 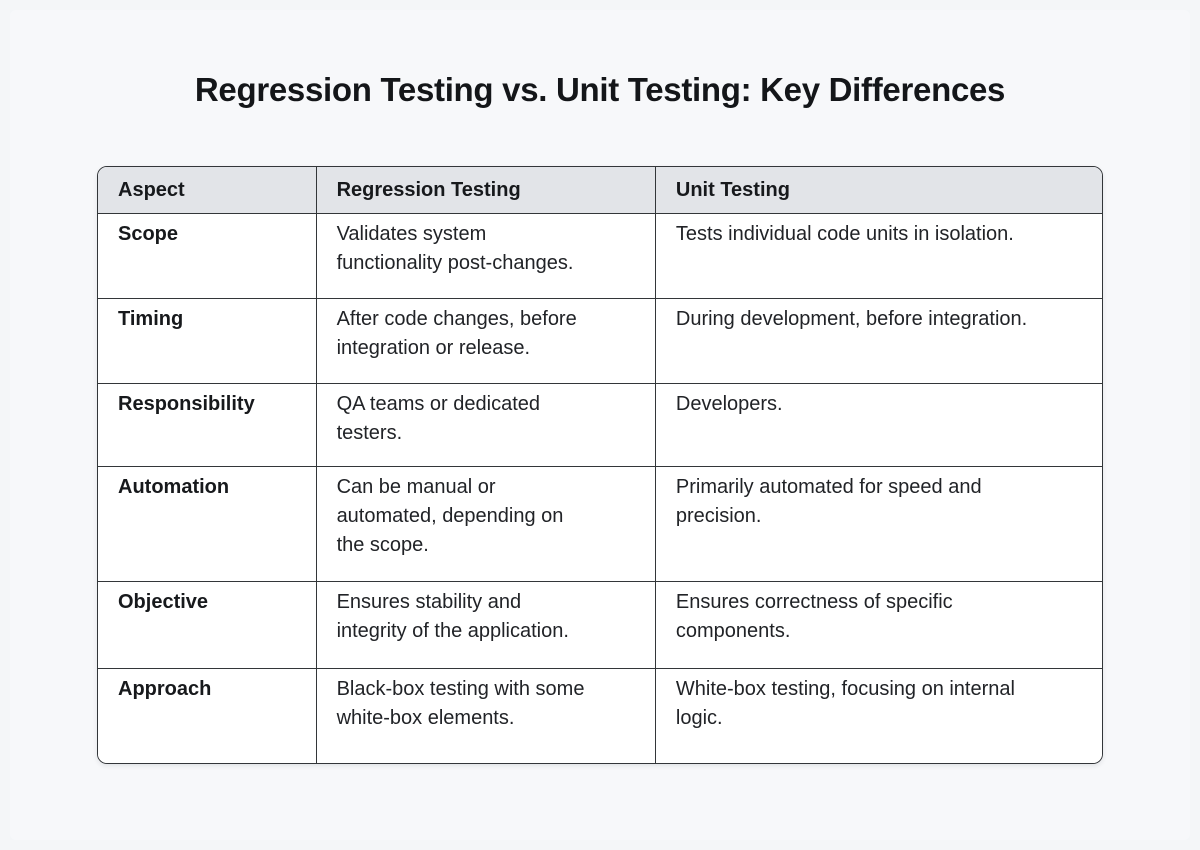 I want to click on cell-aspect: Timing, so click(x=207, y=341).